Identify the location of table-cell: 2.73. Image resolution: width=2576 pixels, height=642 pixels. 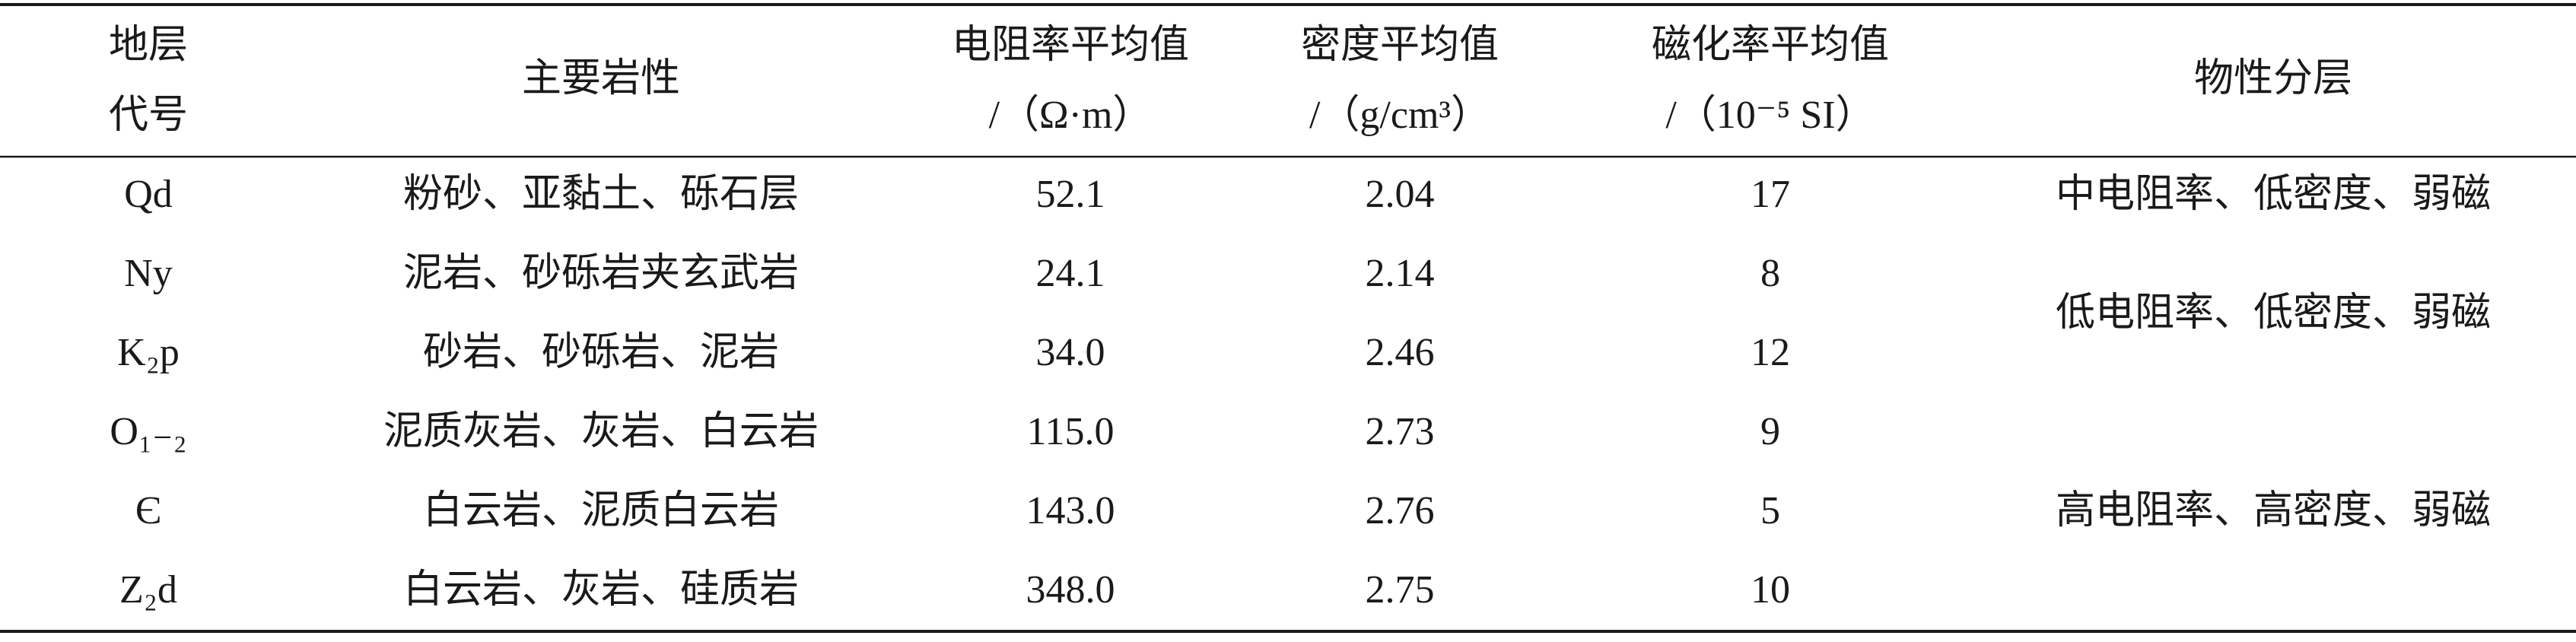
(1400, 431).